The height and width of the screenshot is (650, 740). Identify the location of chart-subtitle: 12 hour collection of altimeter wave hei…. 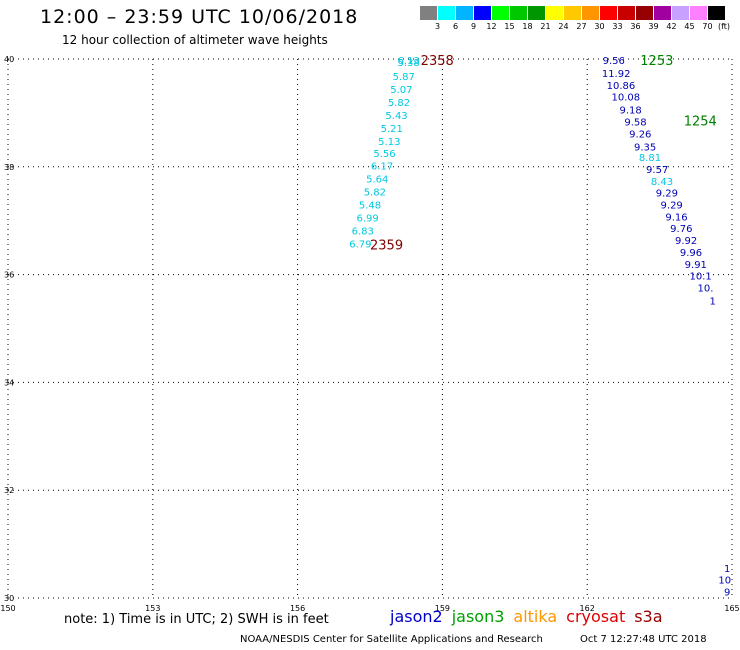
(195, 40).